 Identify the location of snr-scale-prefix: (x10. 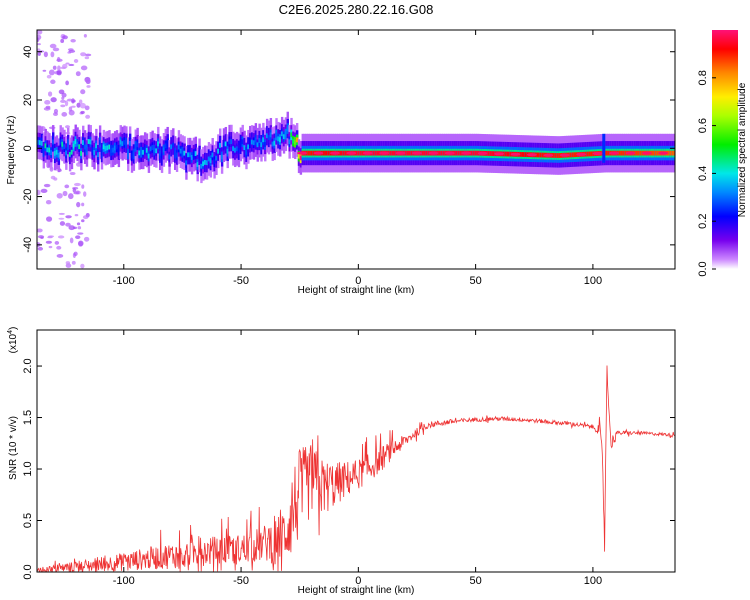
(13, 343).